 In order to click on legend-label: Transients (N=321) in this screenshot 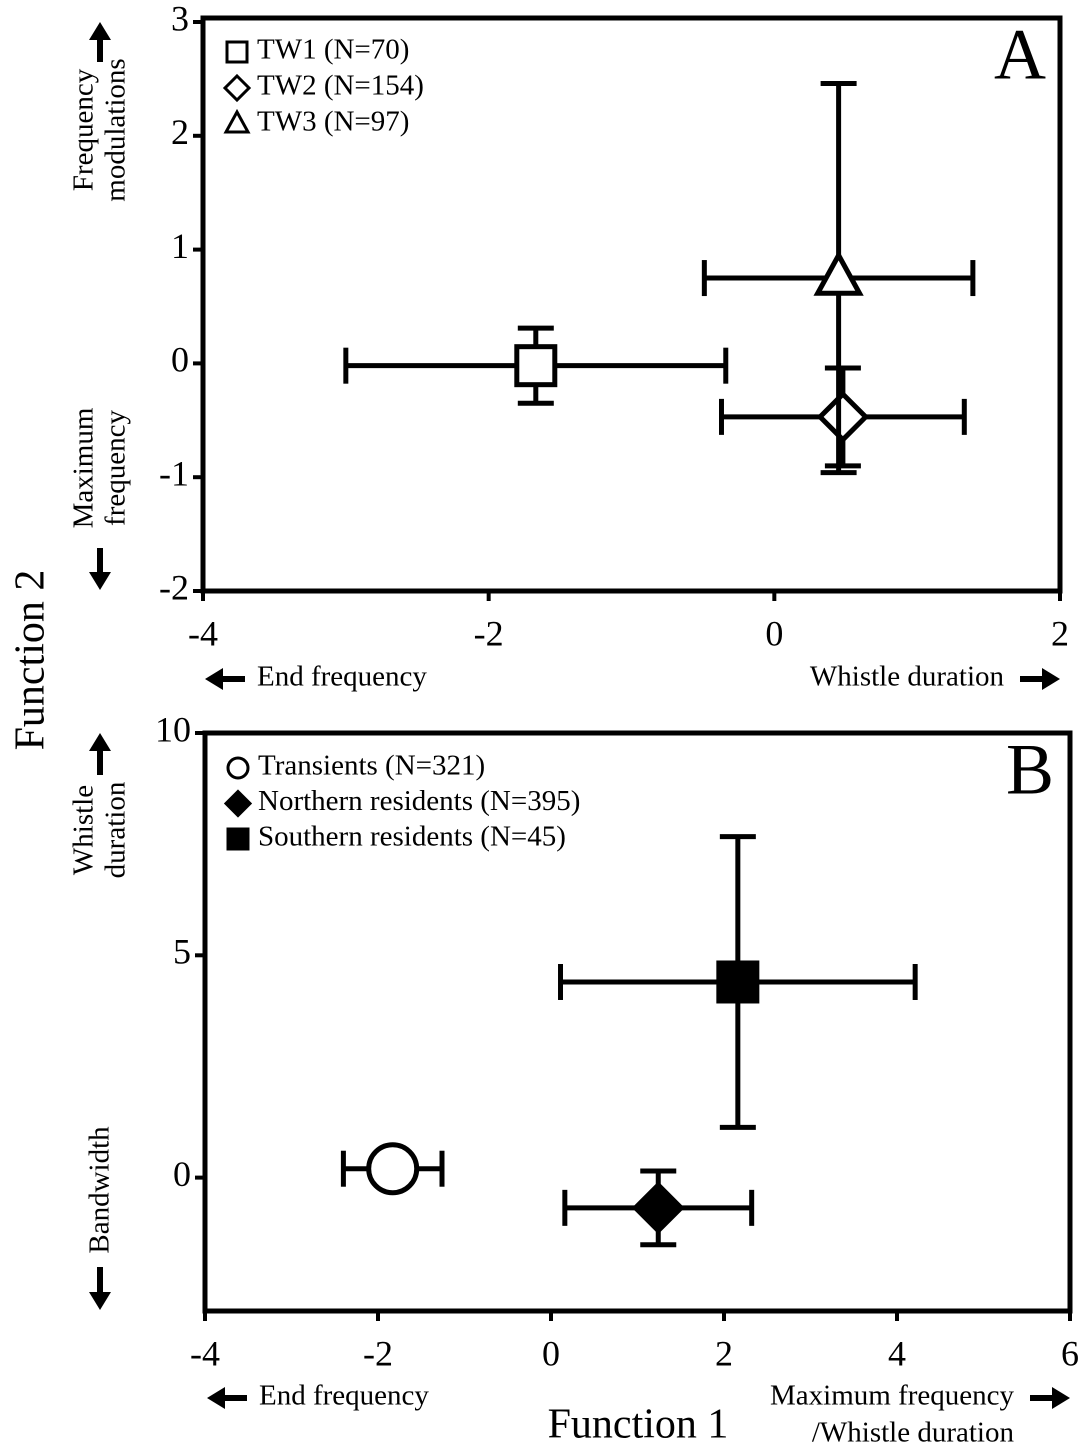, I will do `click(371, 766)`.